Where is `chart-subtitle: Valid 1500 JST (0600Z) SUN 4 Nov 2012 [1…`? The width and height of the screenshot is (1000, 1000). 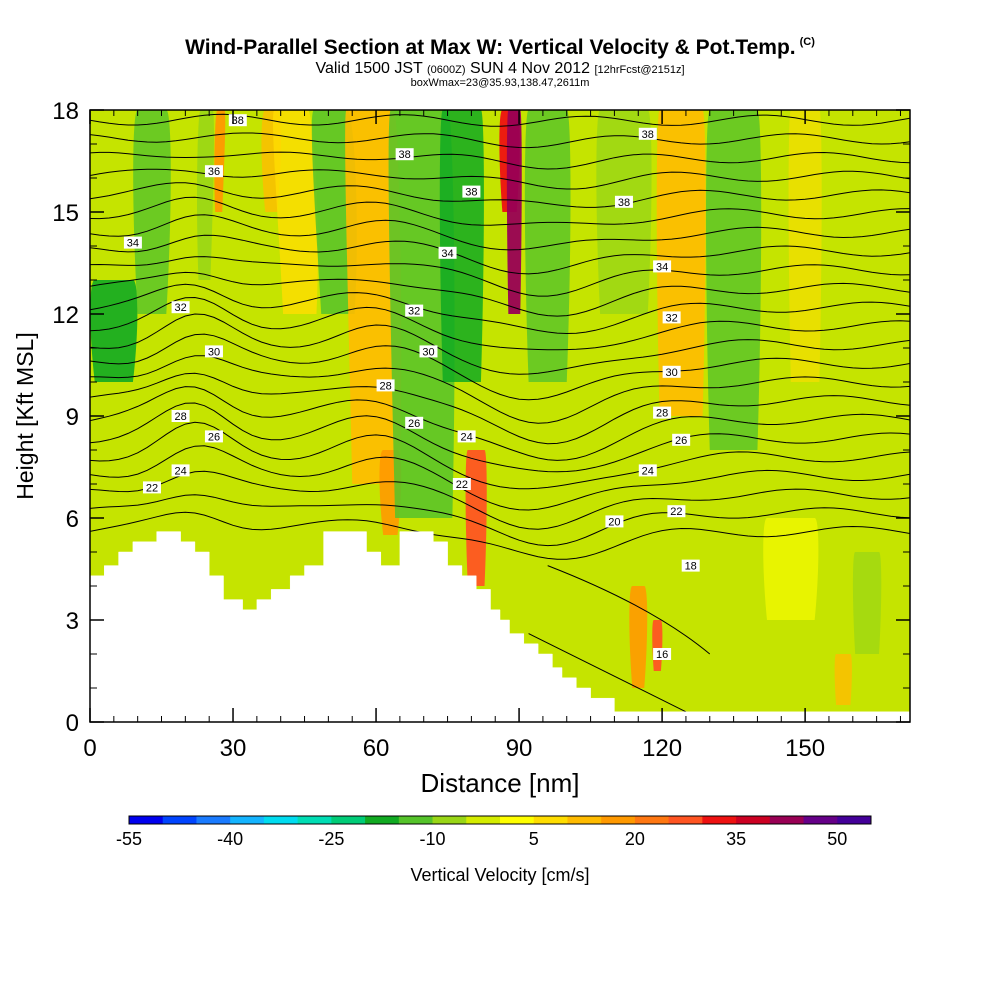
chart-subtitle: Valid 1500 JST (0600Z) SUN 4 Nov 2012 [1… is located at coordinates (500, 68).